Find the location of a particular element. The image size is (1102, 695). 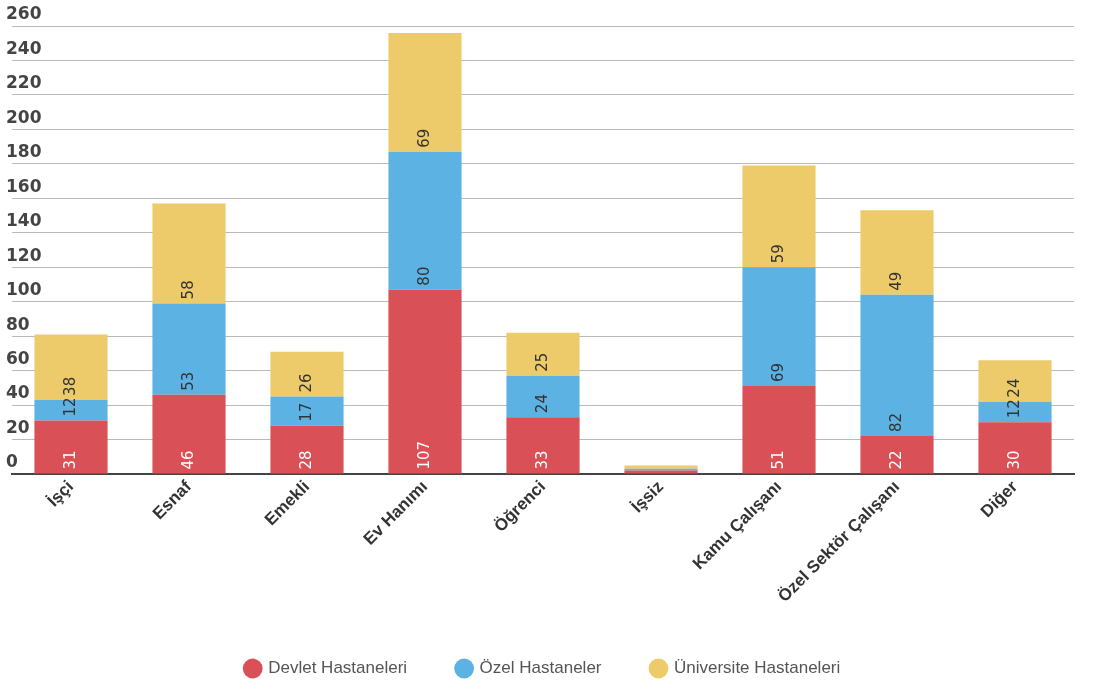

data-label: 17 is located at coordinates (305, 412).